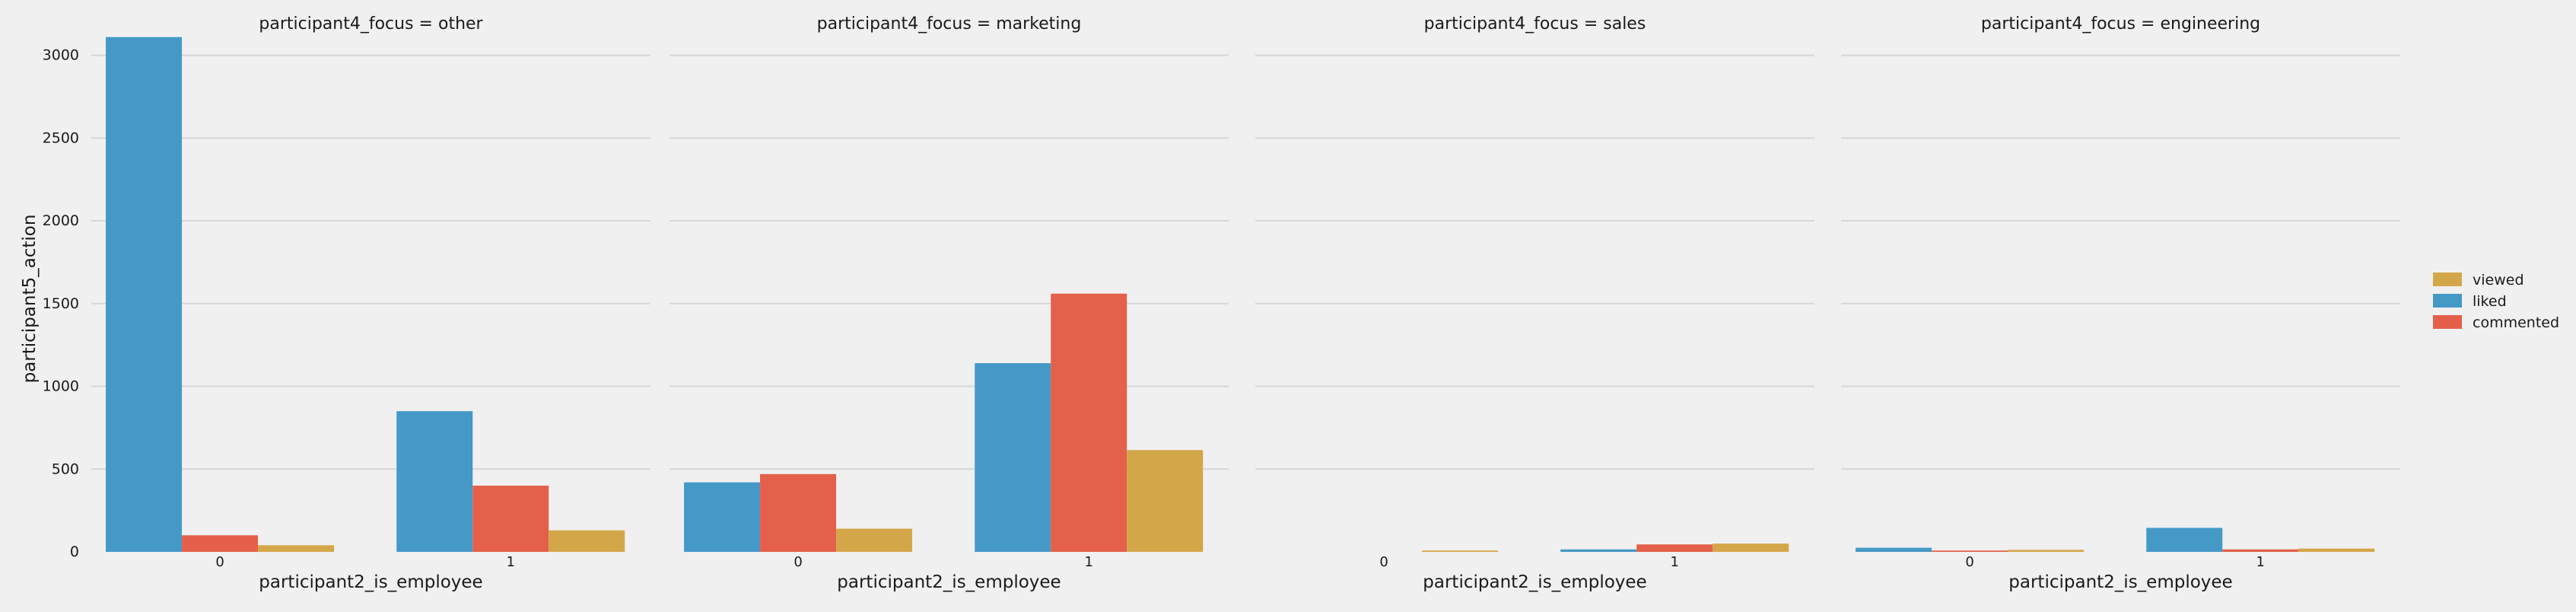  Describe the element at coordinates (2498, 280) in the screenshot. I see `legend-label-viewed: viewed` at that location.